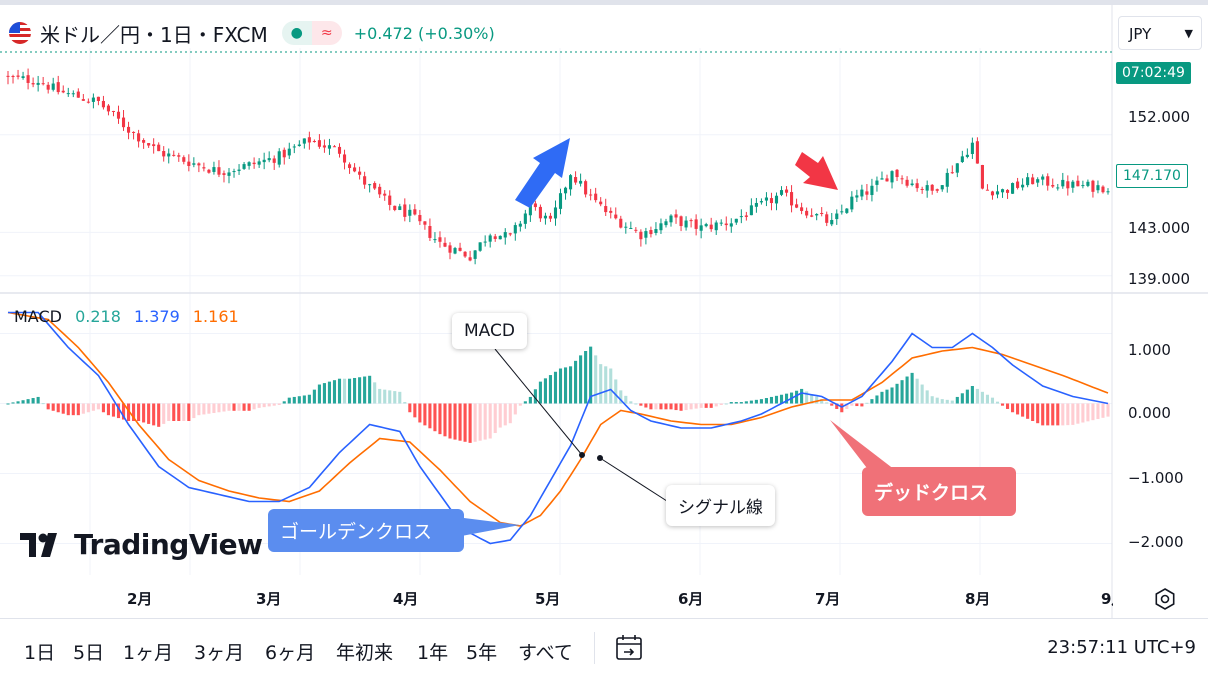 Image resolution: width=1208 pixels, height=679 pixels. I want to click on clock-timezone: 23:57:11 UTC+9, so click(1121, 647).